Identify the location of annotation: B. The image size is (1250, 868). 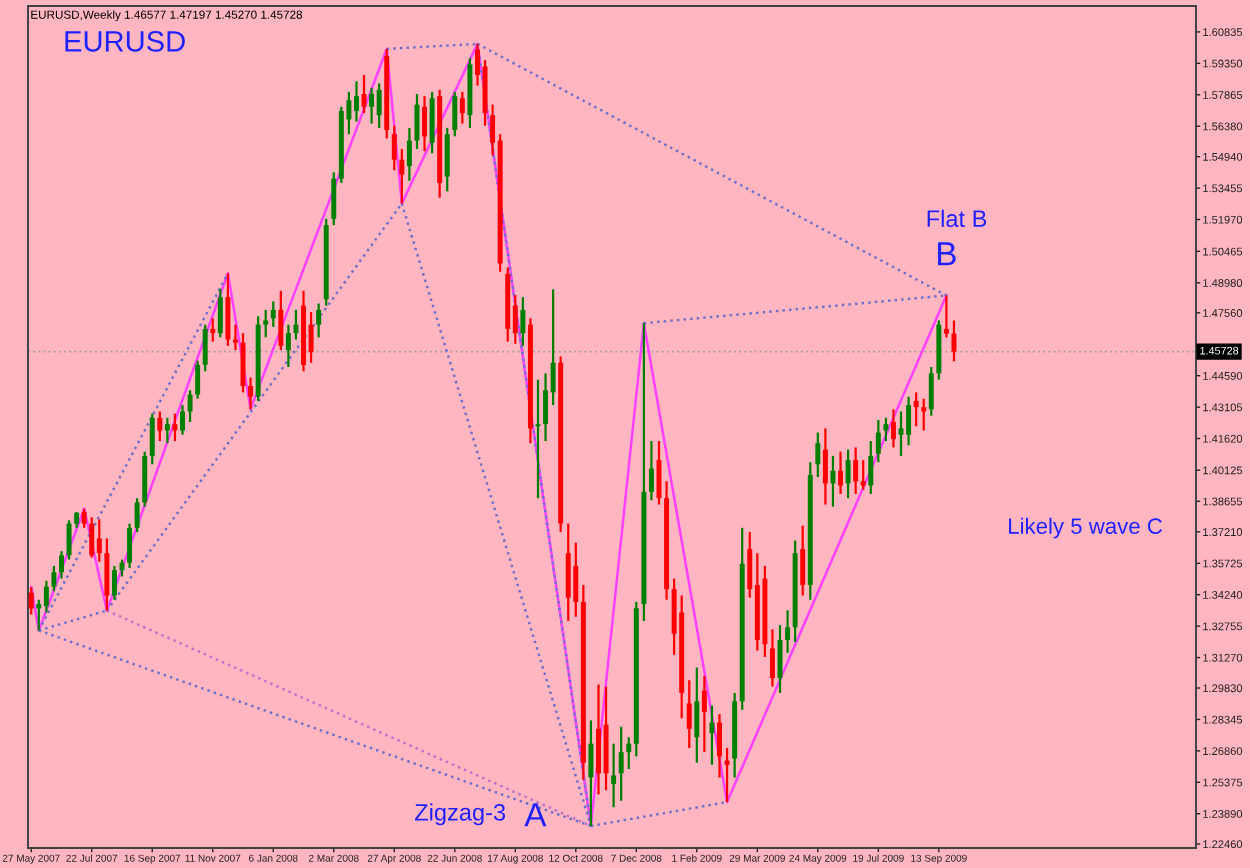
(947, 254).